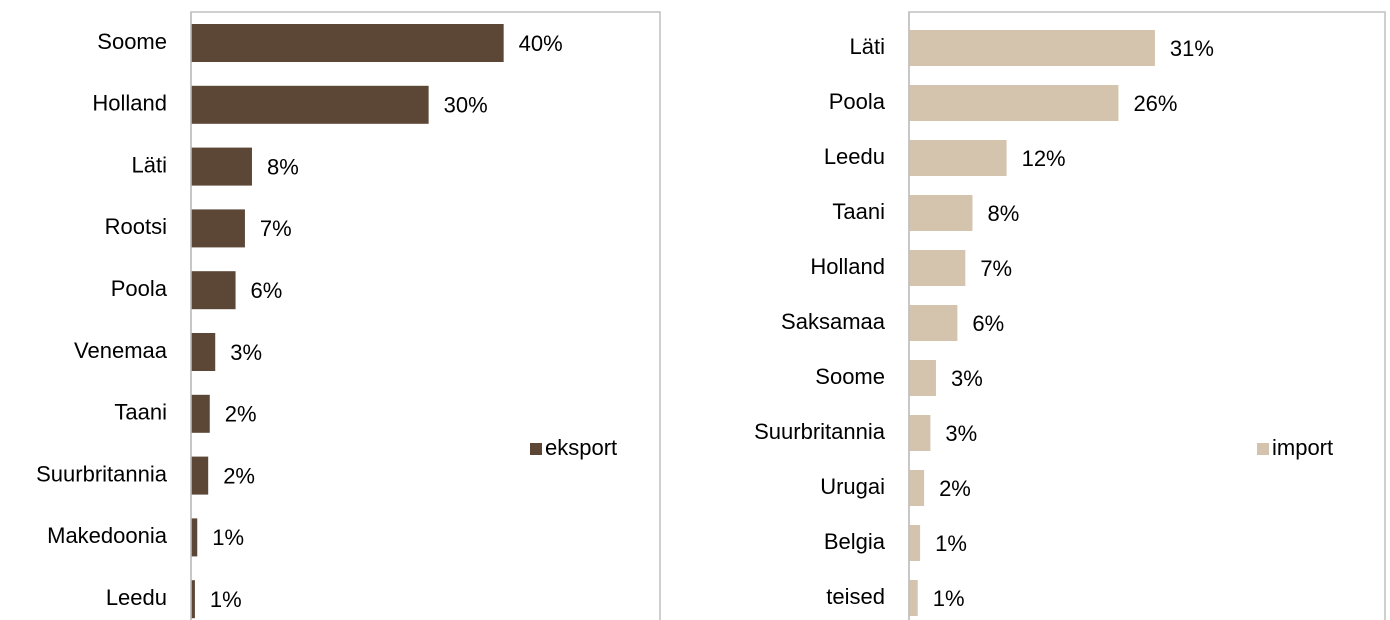 This screenshot has height=620, width=1390. What do you see at coordinates (581, 447) in the screenshot?
I see `legend-label: eksport` at bounding box center [581, 447].